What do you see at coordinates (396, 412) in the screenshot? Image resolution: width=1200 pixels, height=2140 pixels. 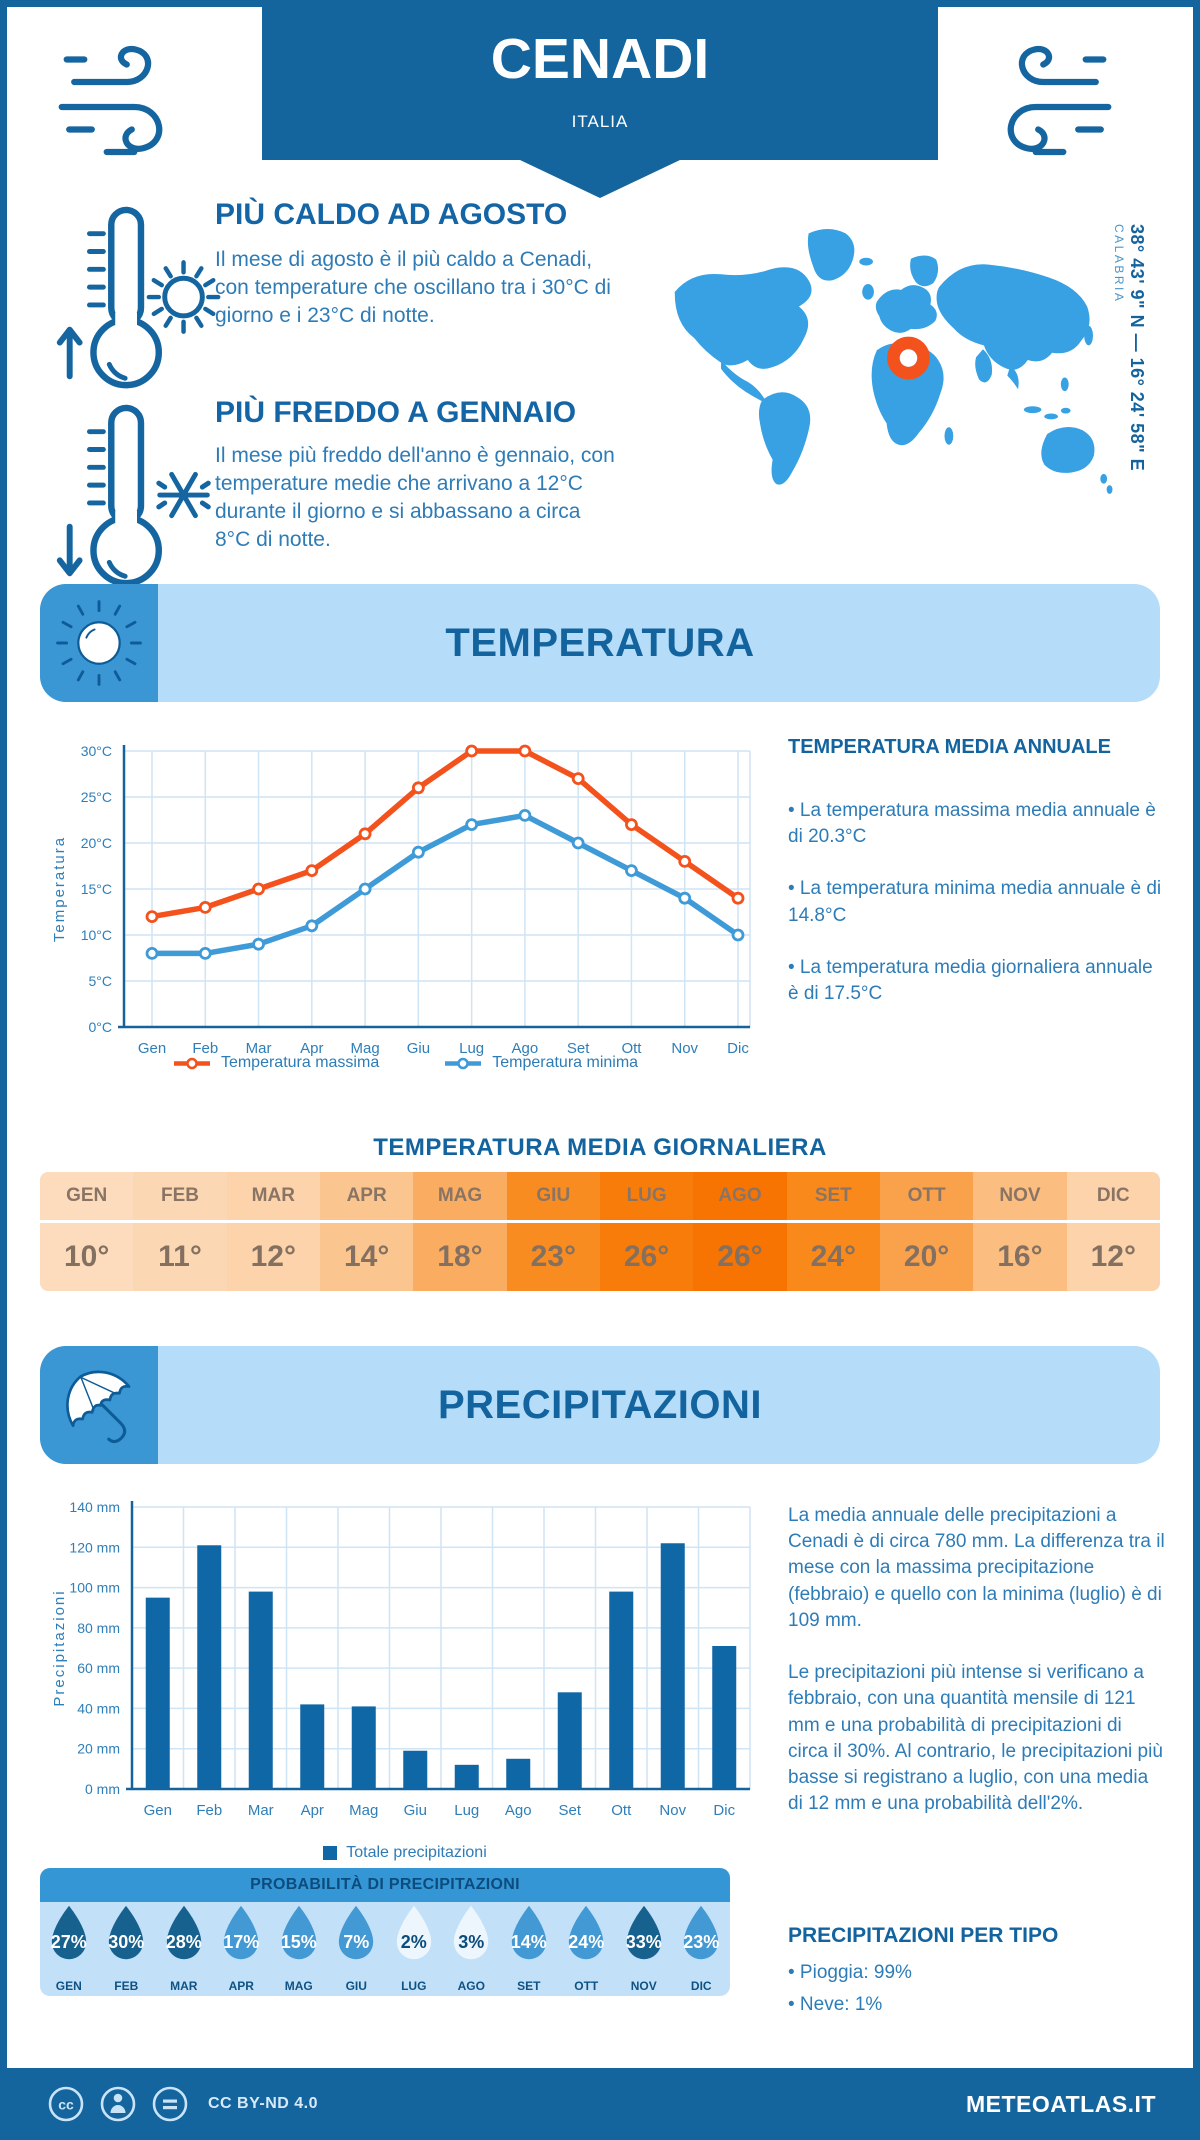 I see `cold-month-title: PIÙ FREDDO A GENNAIO` at bounding box center [396, 412].